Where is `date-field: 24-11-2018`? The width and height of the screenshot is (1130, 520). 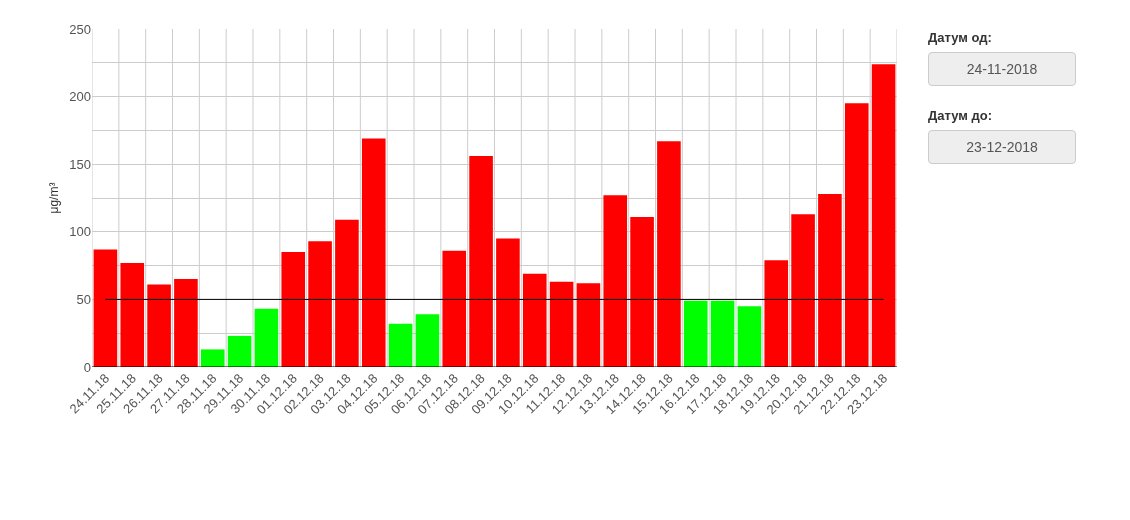
date-field: 24-11-2018 is located at coordinates (1002, 69).